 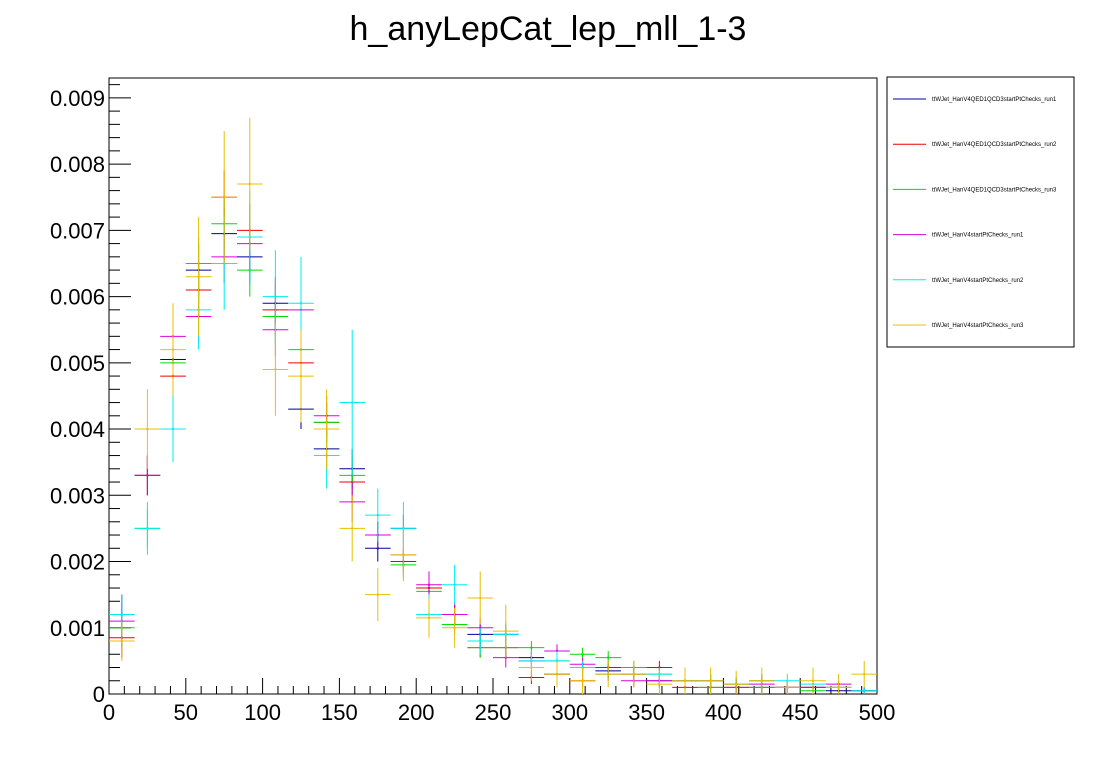 I want to click on legend-label: ttWJet_HanV4QED1QCD3startPtChecks_run2, so click(x=994, y=145).